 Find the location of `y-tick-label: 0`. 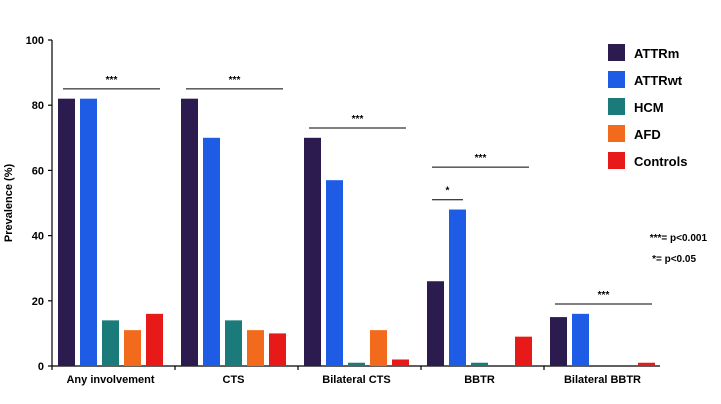

y-tick-label: 0 is located at coordinates (41, 367).